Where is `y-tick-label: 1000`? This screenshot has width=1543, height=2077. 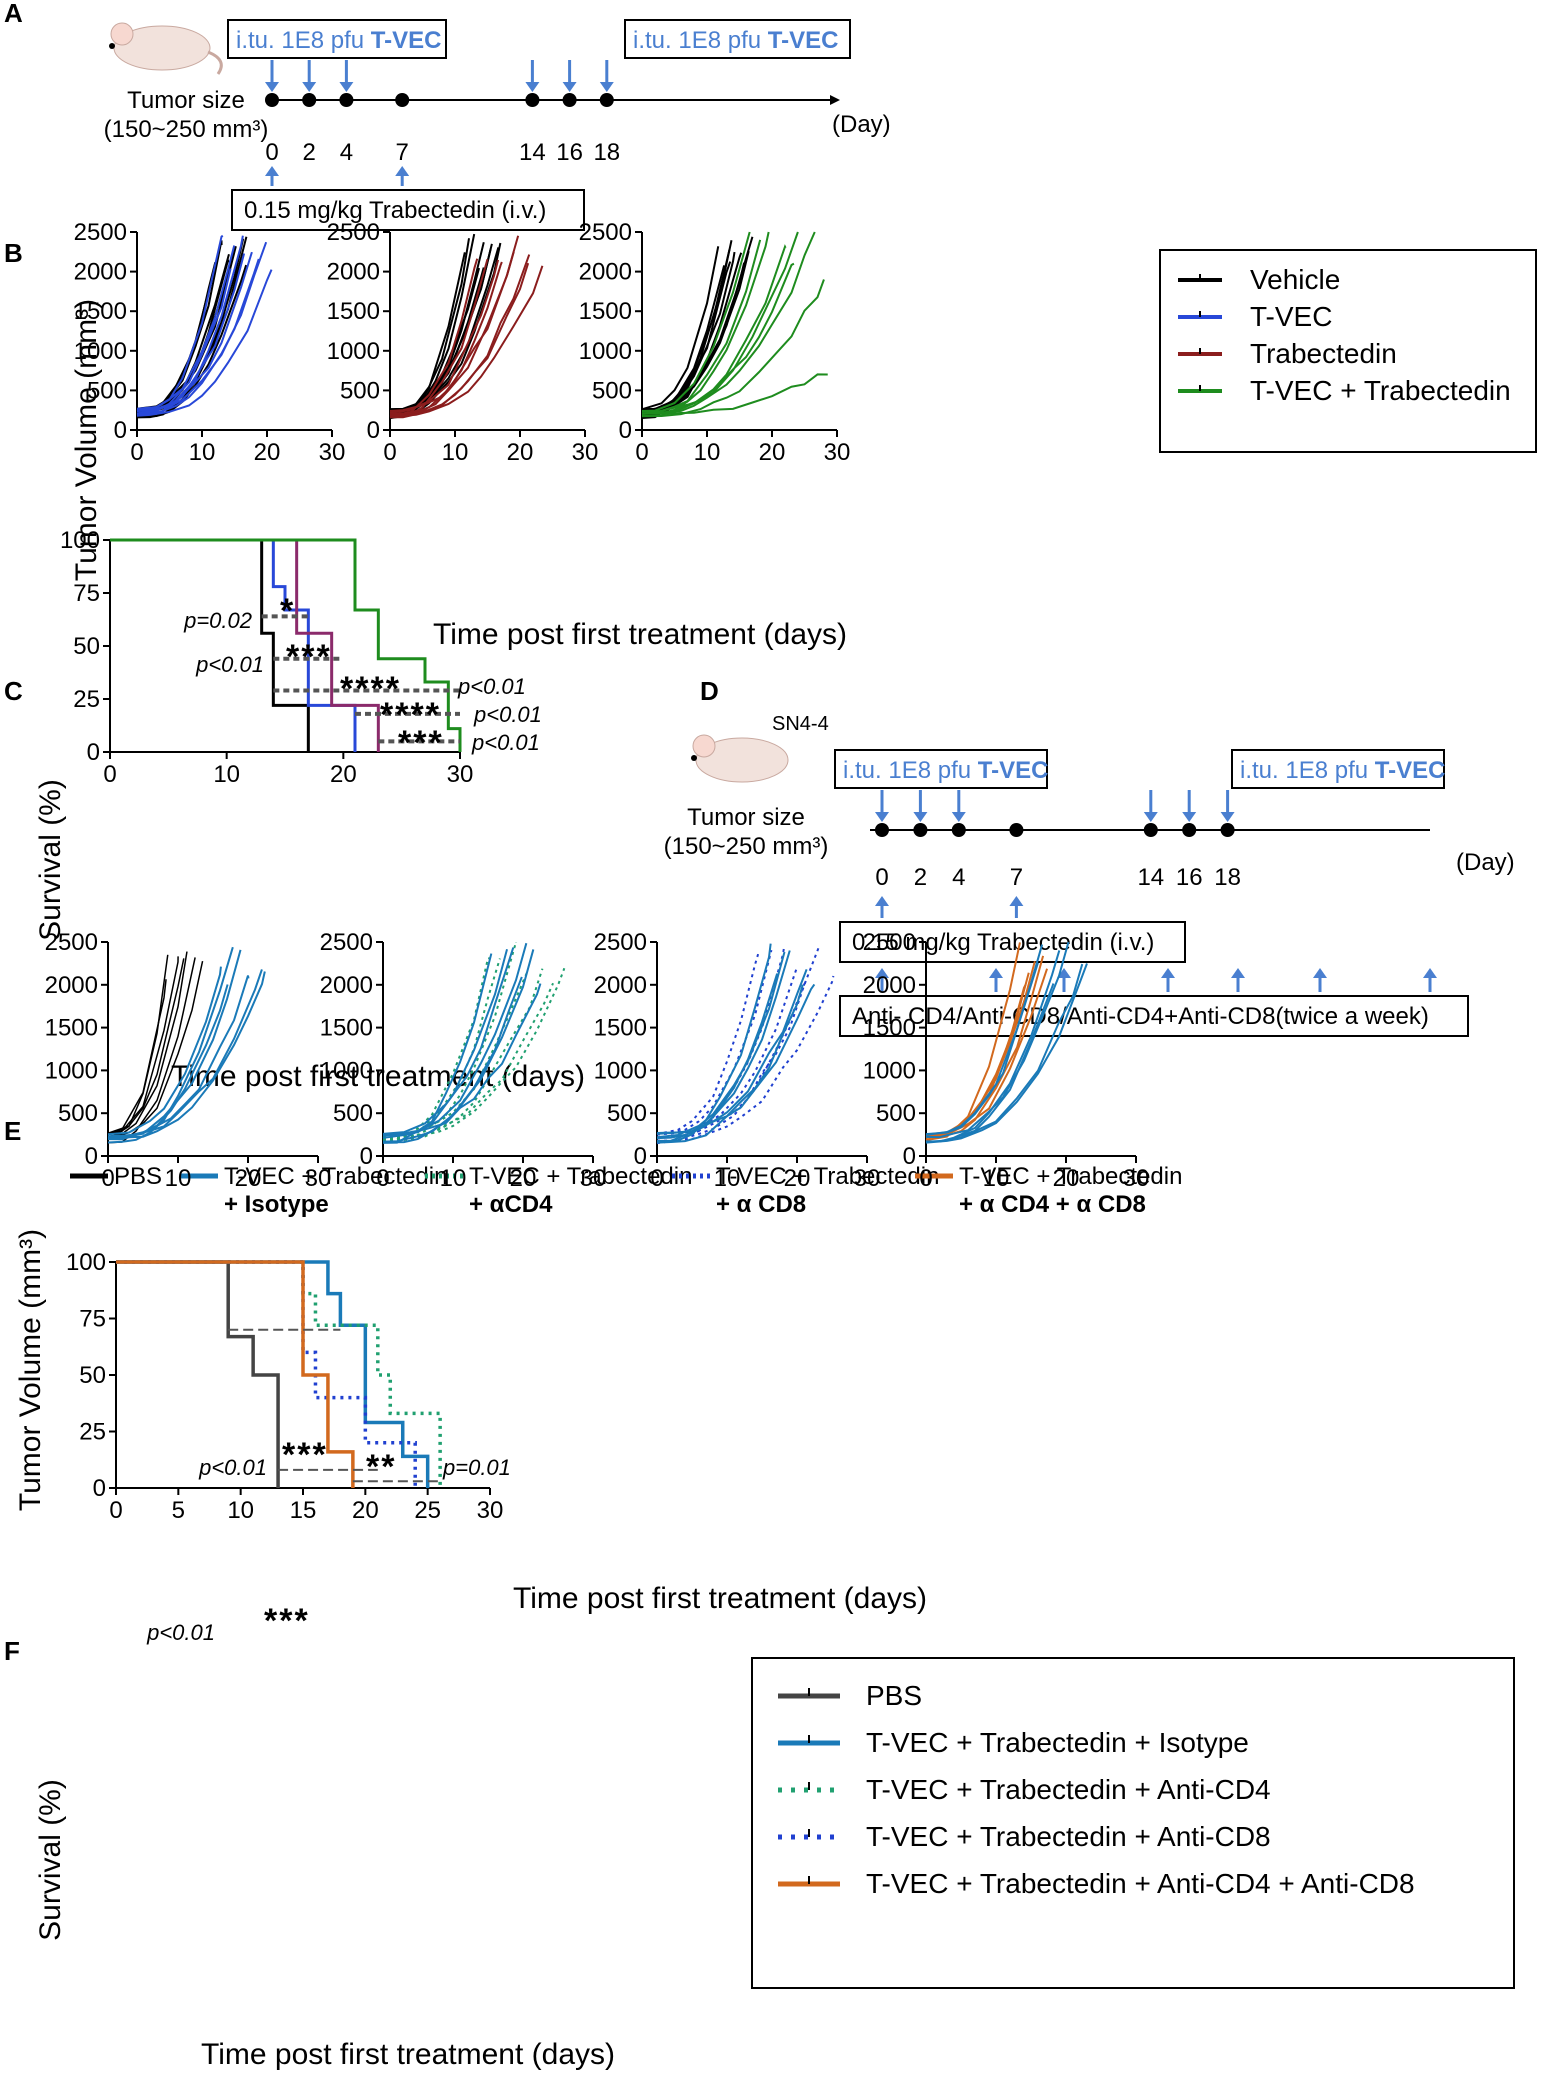
y-tick-label: 1000 is located at coordinates (353, 351).